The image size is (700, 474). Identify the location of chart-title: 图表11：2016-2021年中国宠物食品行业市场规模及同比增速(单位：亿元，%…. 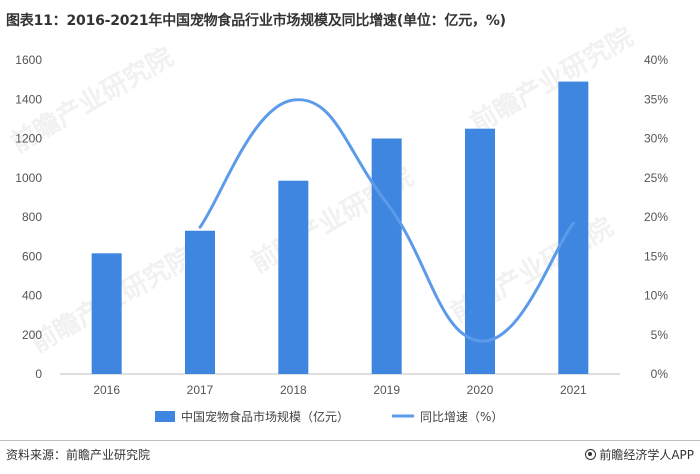
(256, 21).